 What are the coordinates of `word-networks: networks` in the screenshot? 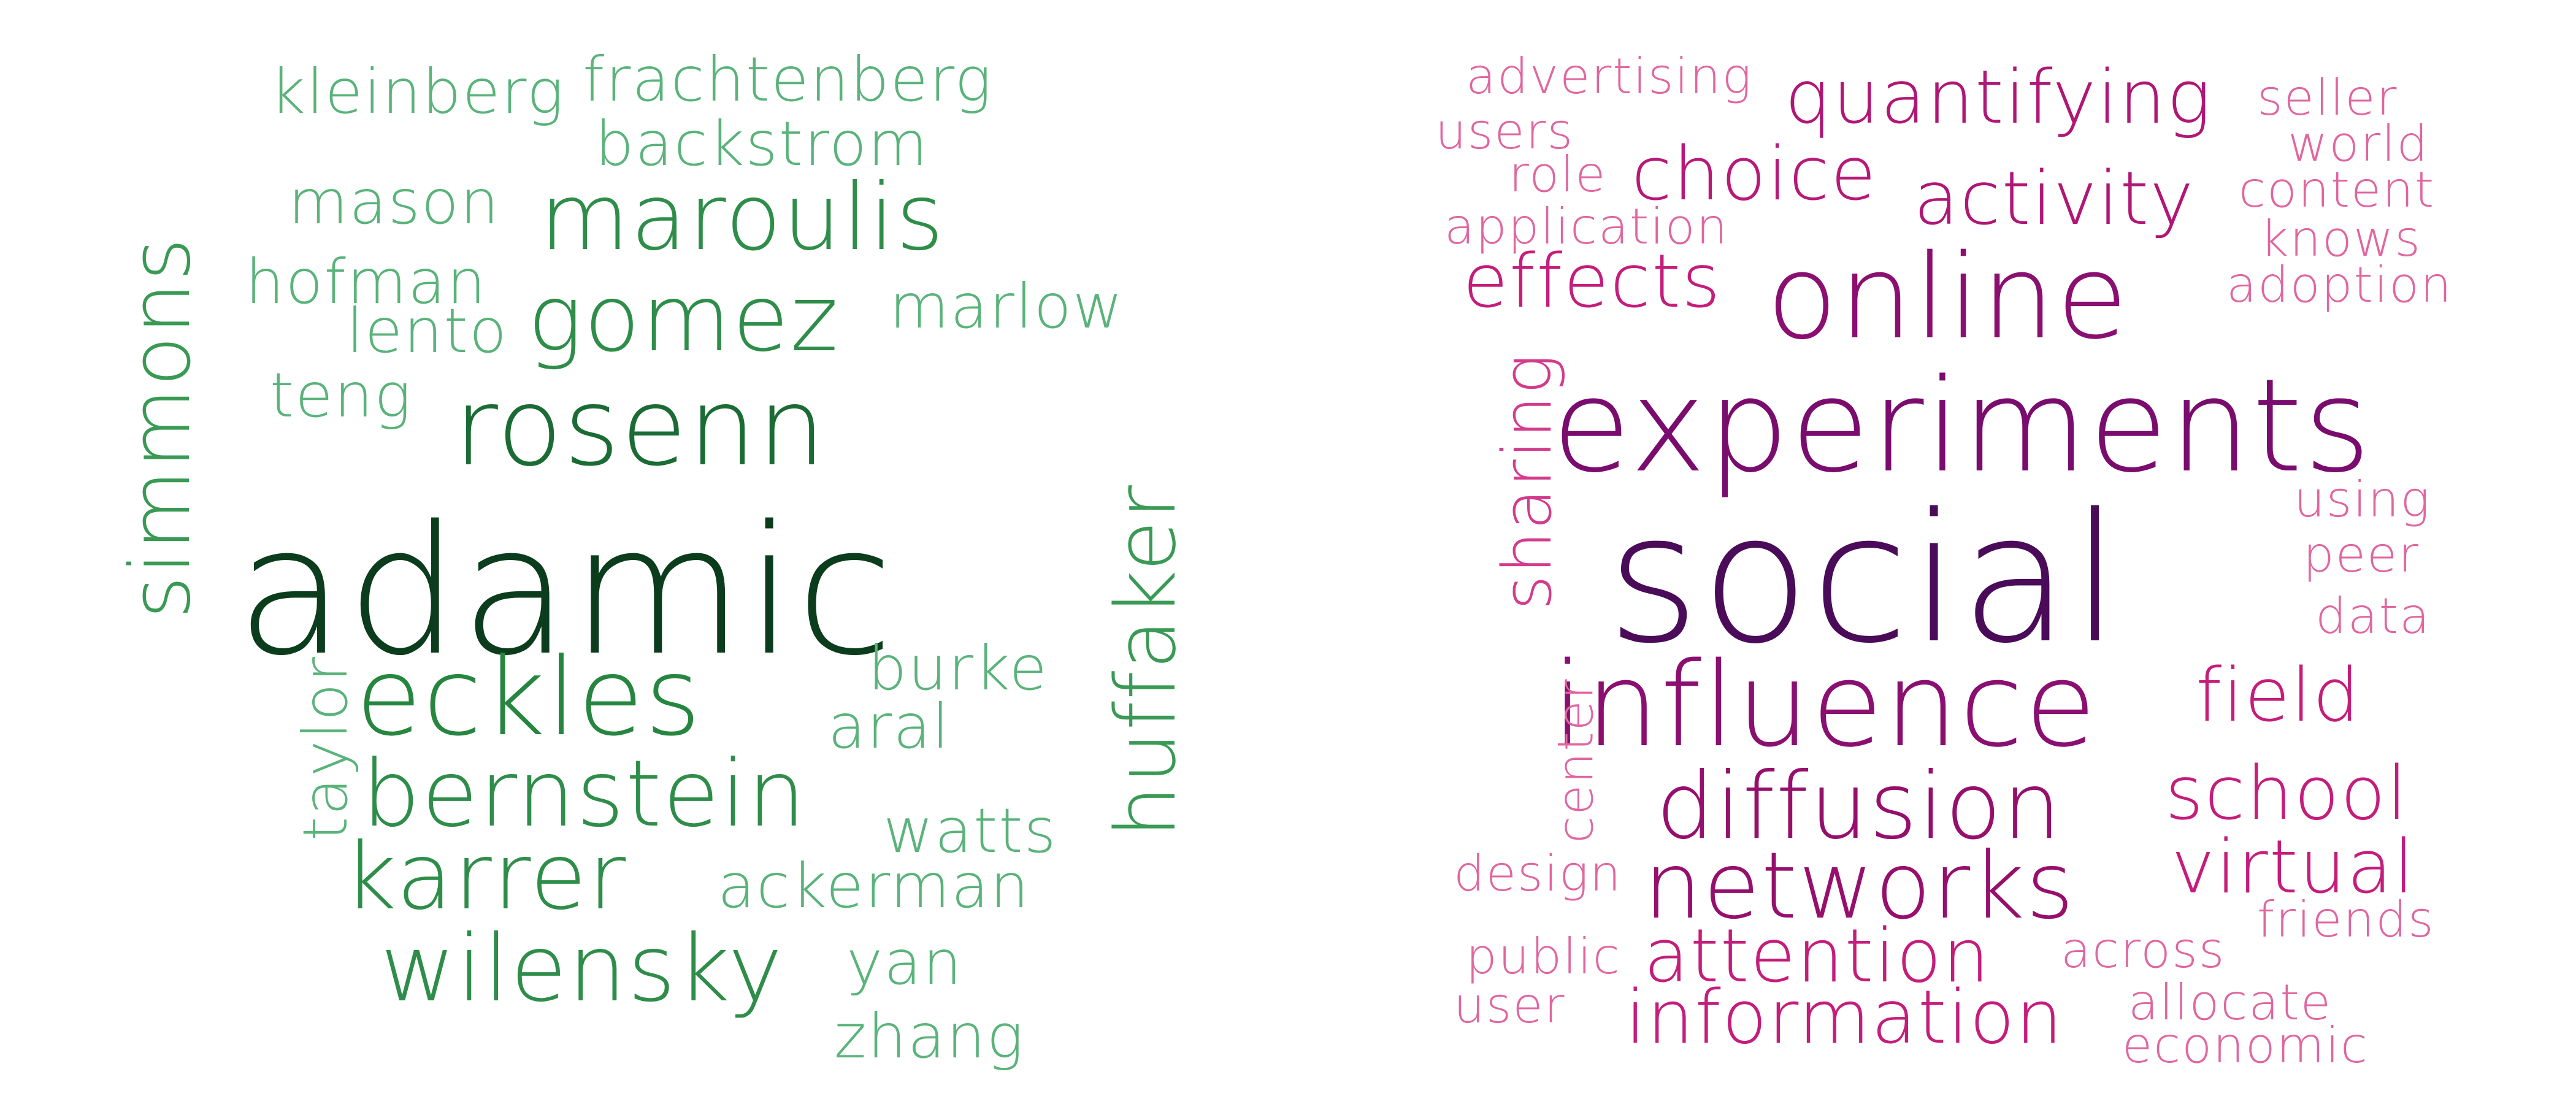 It's located at (1860, 886).